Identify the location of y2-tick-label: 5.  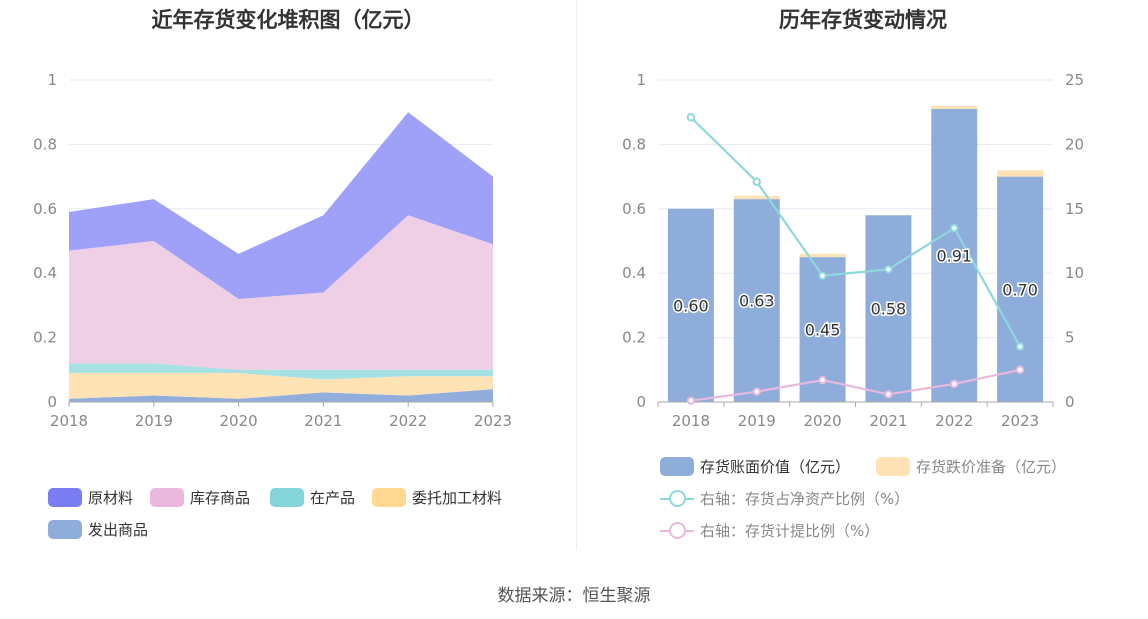
(1070, 338).